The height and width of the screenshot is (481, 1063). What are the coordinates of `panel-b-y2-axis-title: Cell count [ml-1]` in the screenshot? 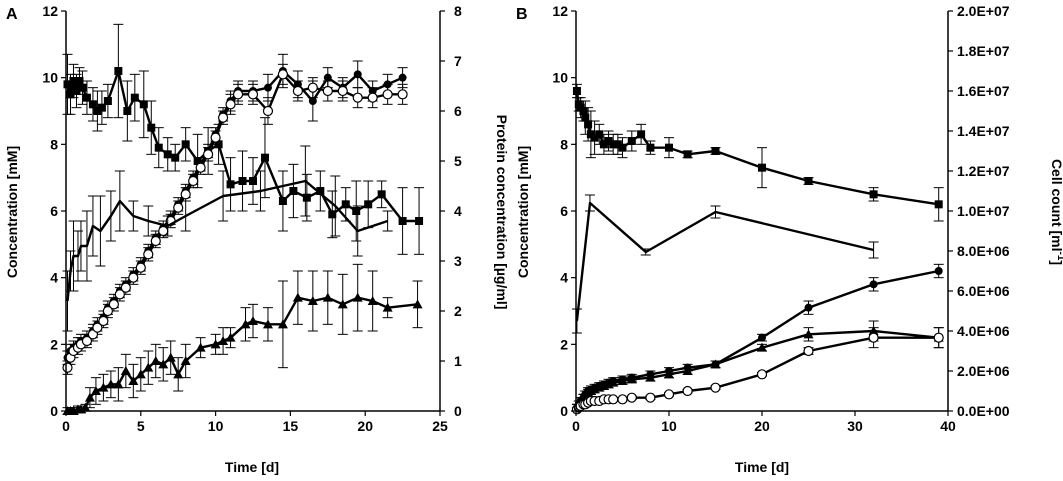 It's located at (1056, 212).